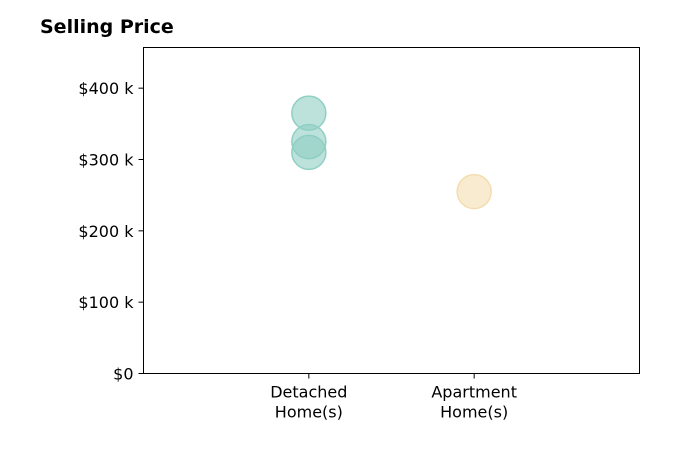 The width and height of the screenshot is (679, 462). What do you see at coordinates (393, 397) in the screenshot?
I see `x-axis: Detached Home(s) Apartment Home(s)` at bounding box center [393, 397].